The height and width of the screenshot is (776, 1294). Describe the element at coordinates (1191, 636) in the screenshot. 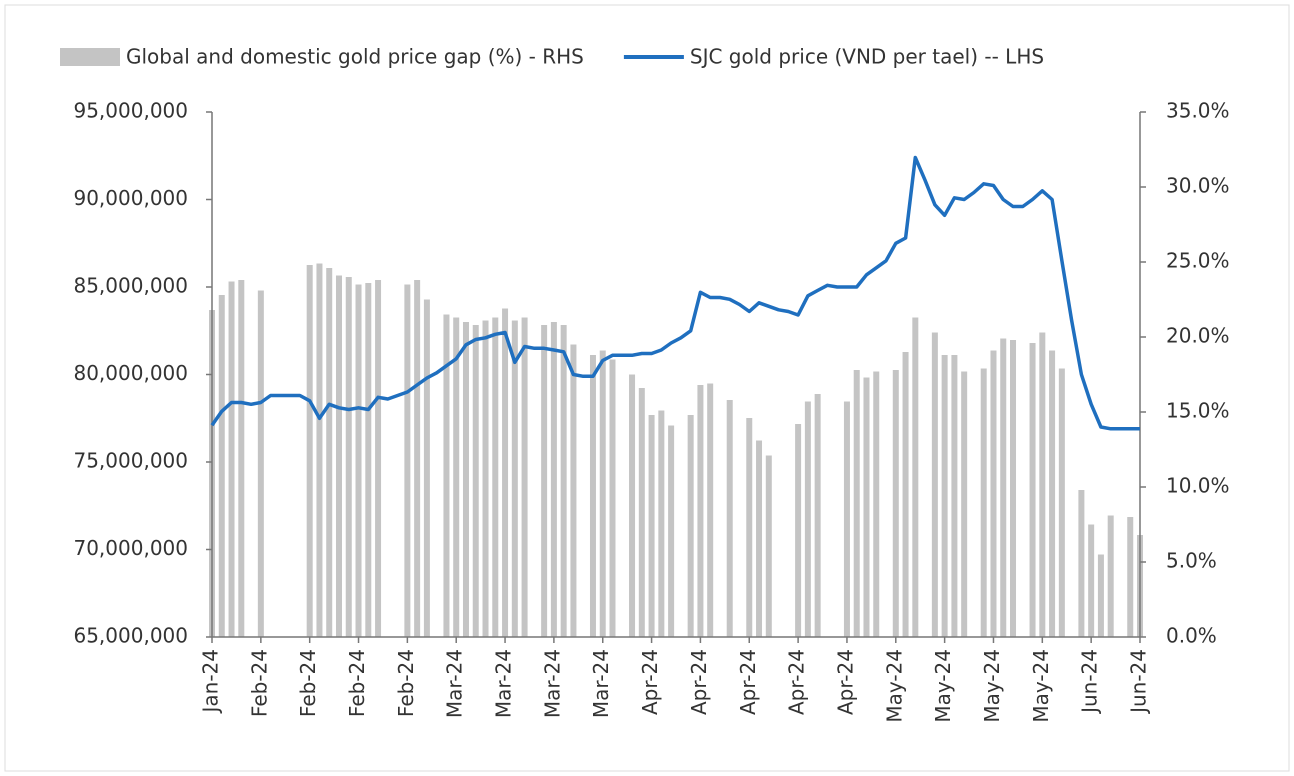

I see `y2-tick-label: 0.0%` at that location.